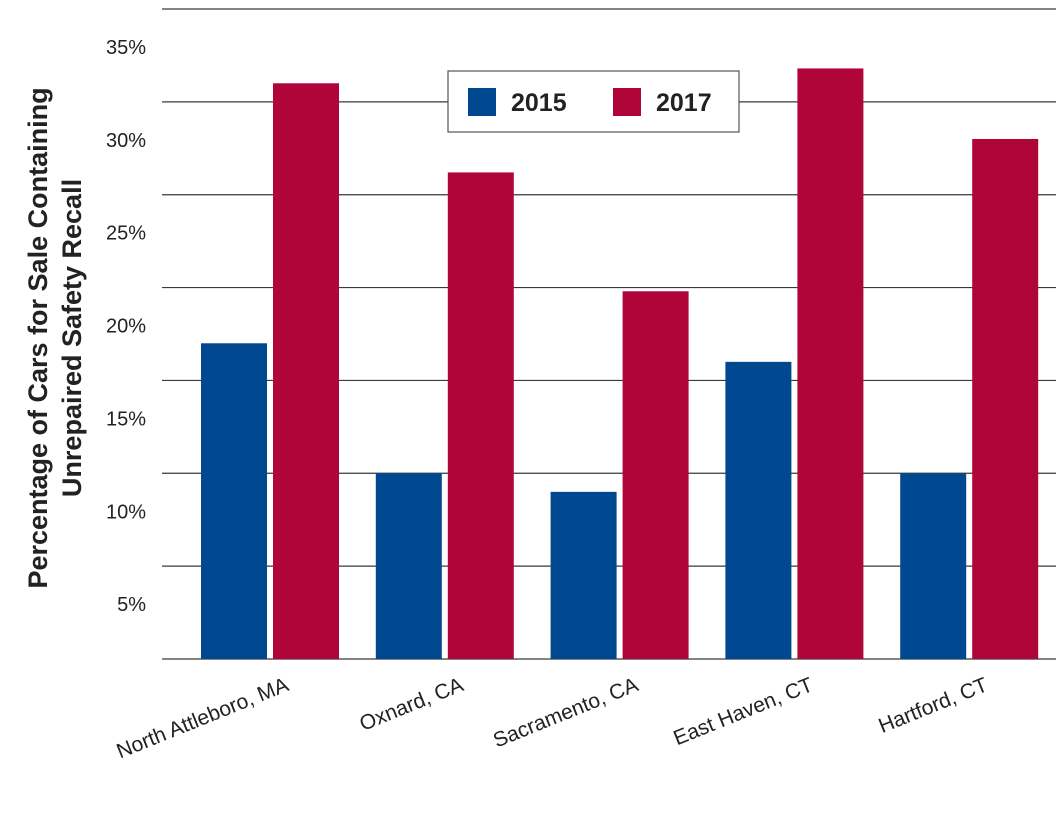 The height and width of the screenshot is (813, 1056). What do you see at coordinates (539, 103) in the screenshot?
I see `legend-label-2015: 2015` at bounding box center [539, 103].